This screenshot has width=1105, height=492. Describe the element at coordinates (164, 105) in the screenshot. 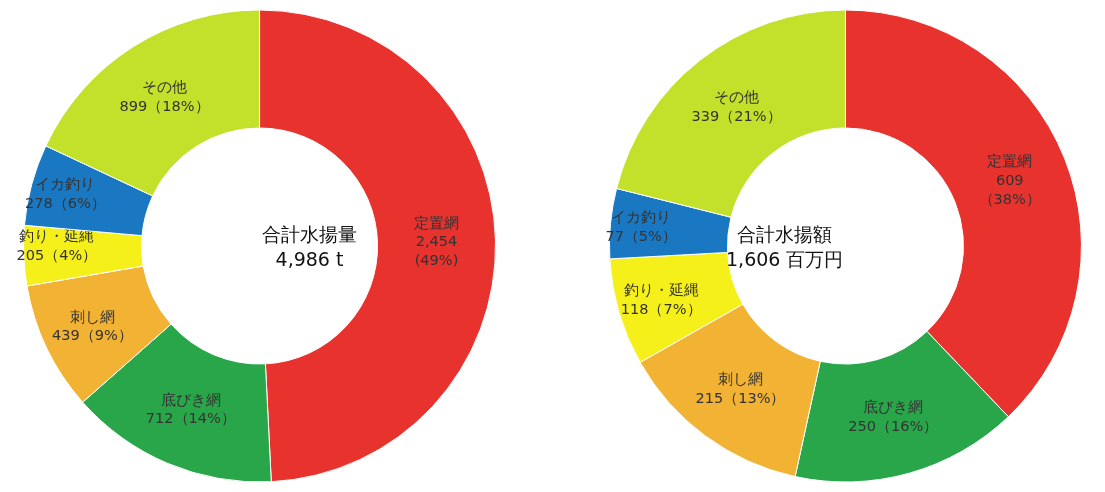

I see `data-label: 899（18%）` at that location.